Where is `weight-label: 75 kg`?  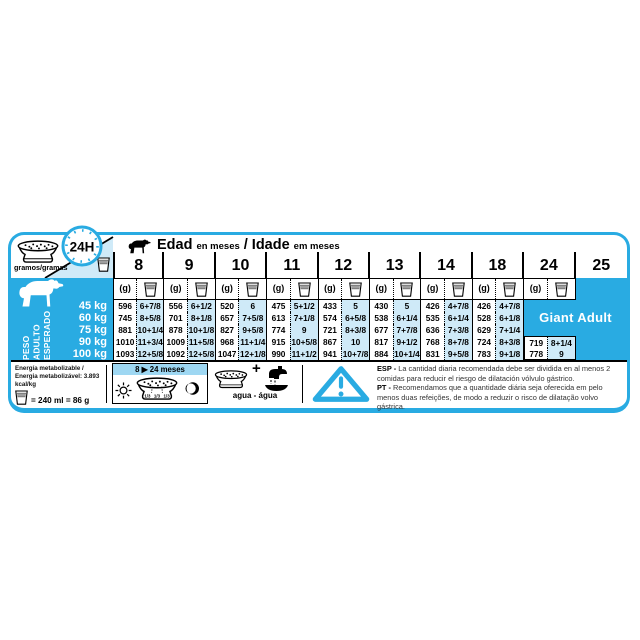 weight-label: 75 kg is located at coordinates (92, 330).